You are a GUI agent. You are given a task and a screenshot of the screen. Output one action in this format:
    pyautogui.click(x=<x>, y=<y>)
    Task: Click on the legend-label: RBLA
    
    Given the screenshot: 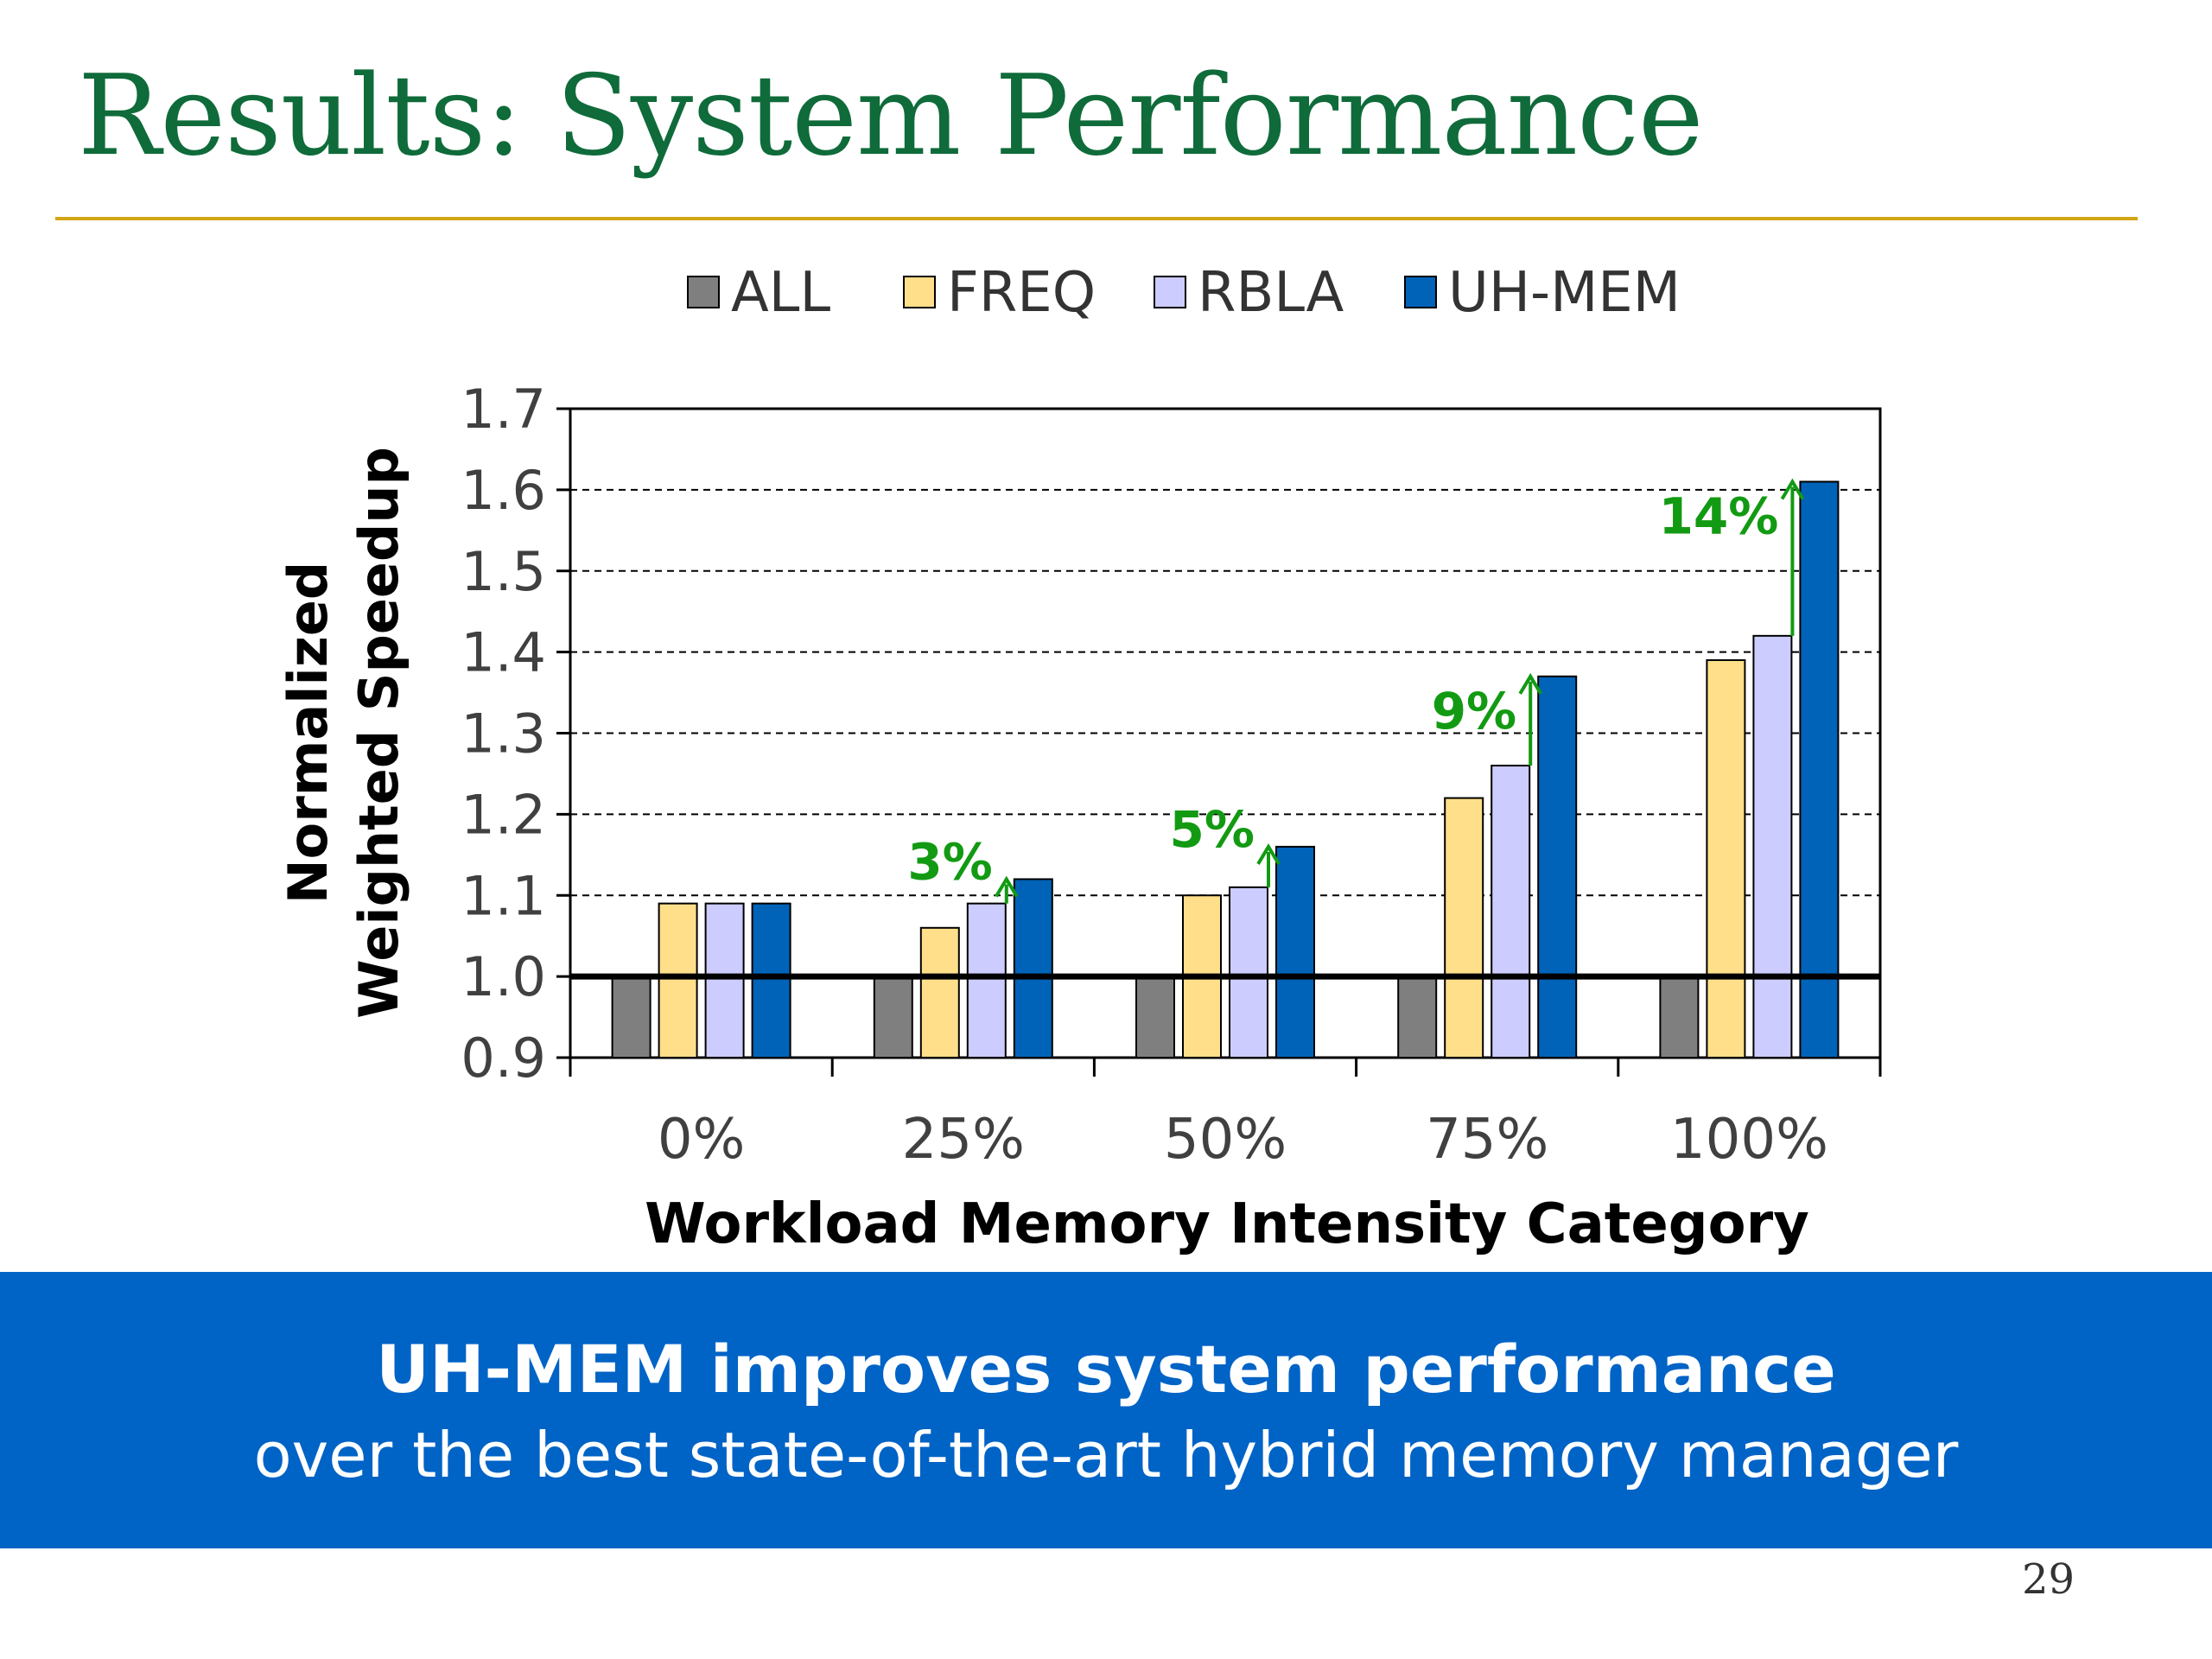 What is the action you would take?
    pyautogui.click(x=1271, y=293)
    